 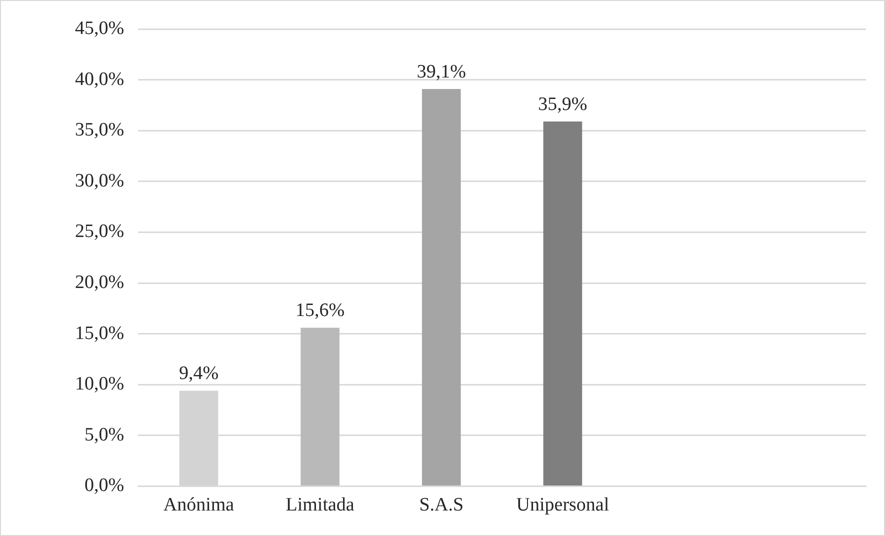 What do you see at coordinates (99, 130) in the screenshot?
I see `y-tick-label: 35,0%` at bounding box center [99, 130].